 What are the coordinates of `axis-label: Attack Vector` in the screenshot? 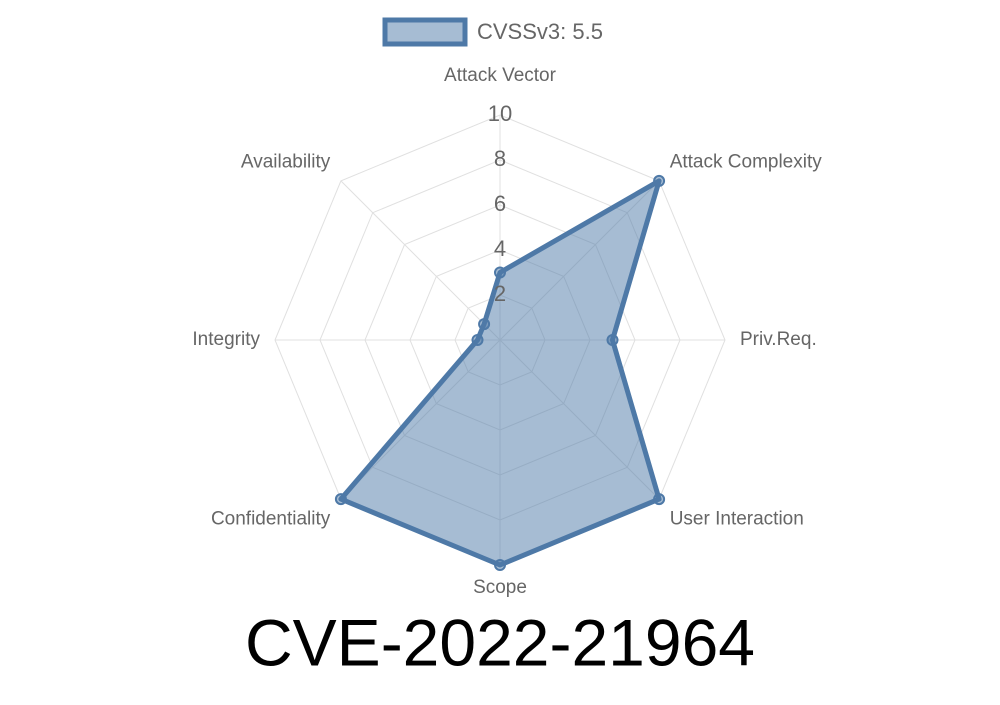 It's located at (500, 75).